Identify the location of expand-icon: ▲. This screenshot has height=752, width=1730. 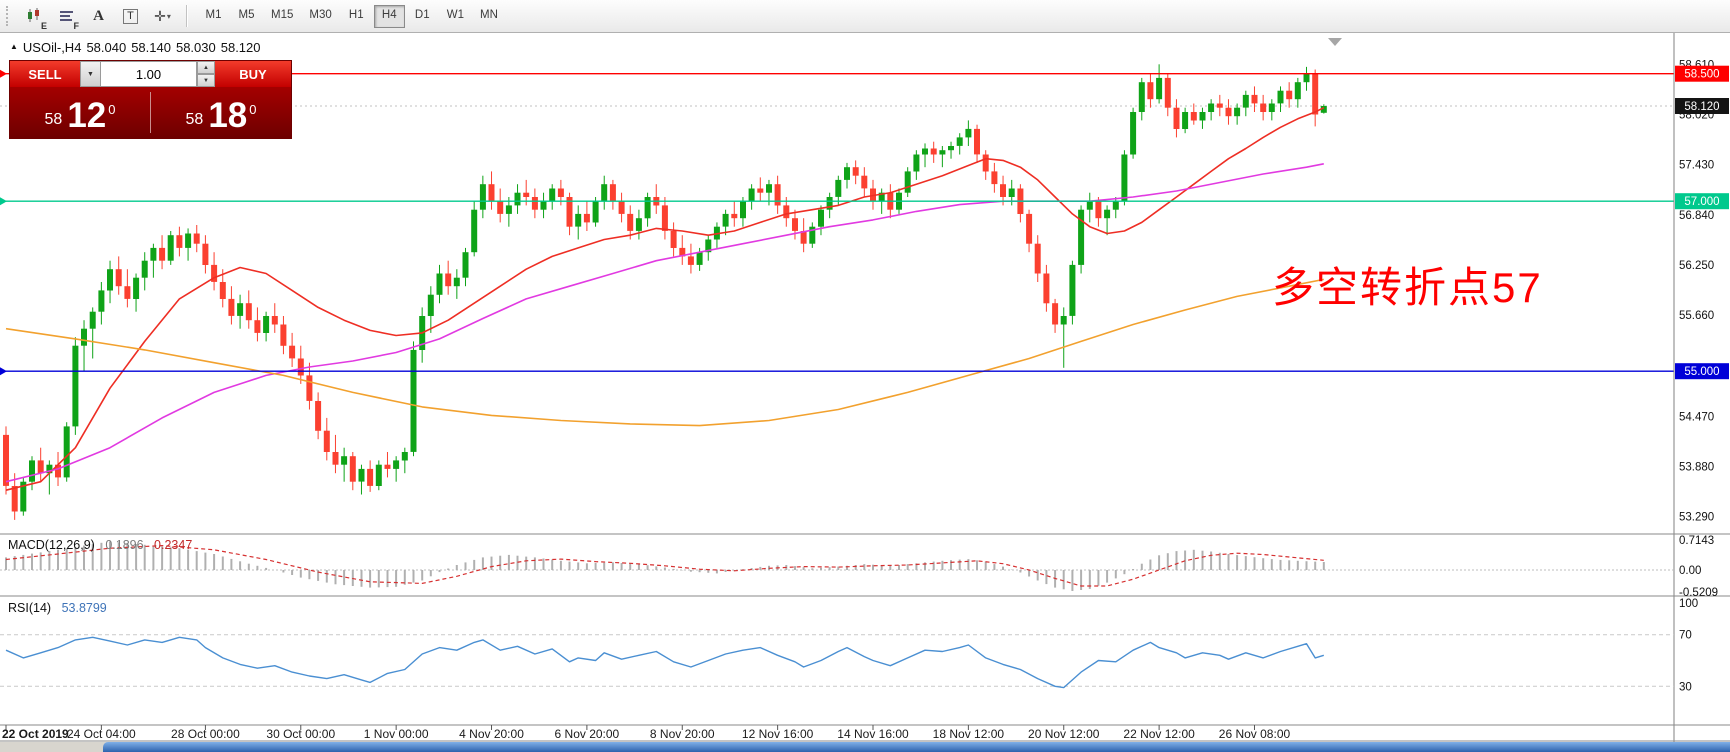
(14, 46).